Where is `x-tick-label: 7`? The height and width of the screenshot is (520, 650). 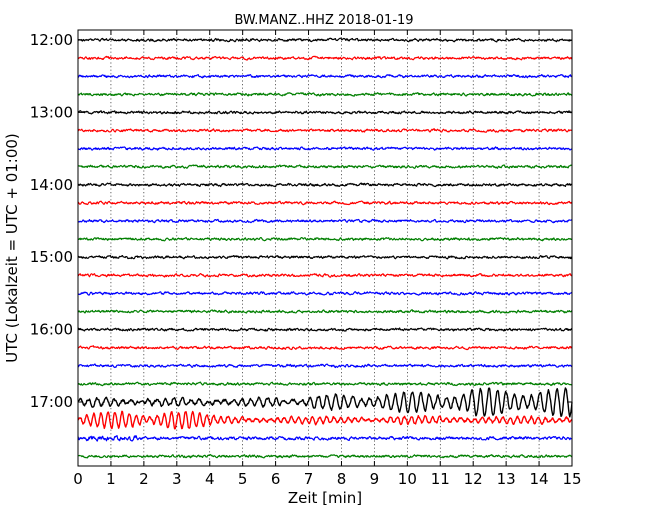 x-tick-label: 7 is located at coordinates (309, 479).